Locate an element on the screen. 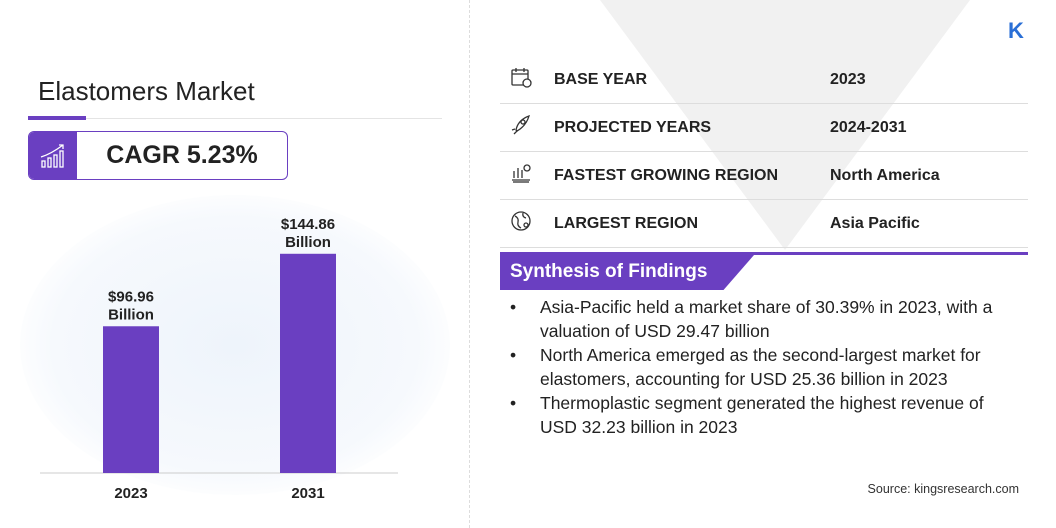  detail-row: BASE YEAR 2023 is located at coordinates (764, 80).